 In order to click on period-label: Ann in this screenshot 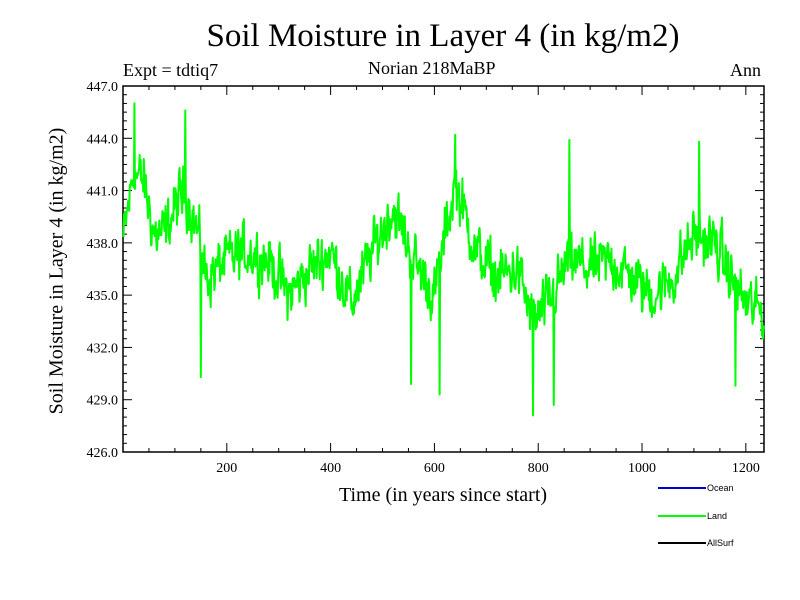, I will do `click(745, 70)`.